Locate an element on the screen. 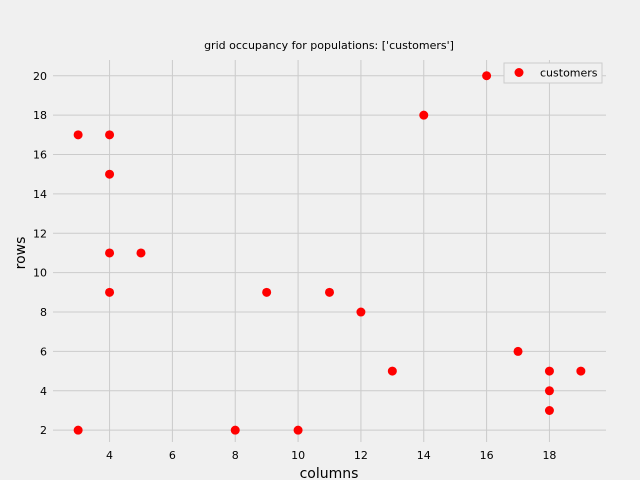 The height and width of the screenshot is (480, 640). x-tick-label: 18 is located at coordinates (549, 455).